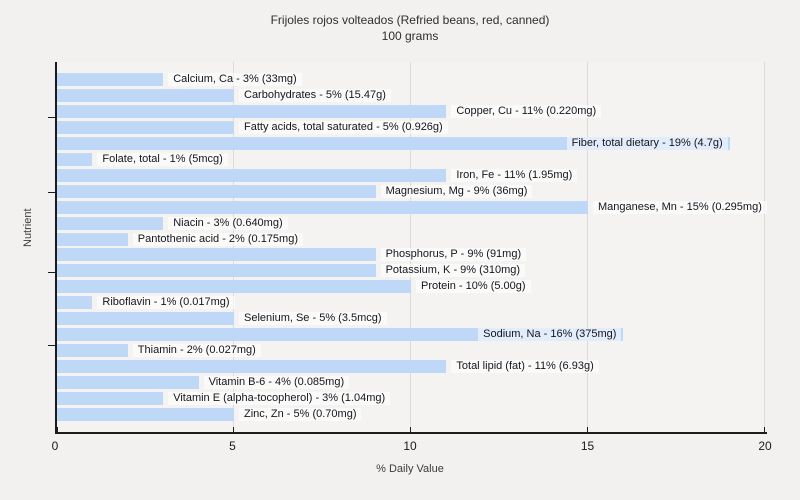 The width and height of the screenshot is (800, 500). Describe the element at coordinates (216, 271) in the screenshot. I see `bar-potassium-k` at that location.